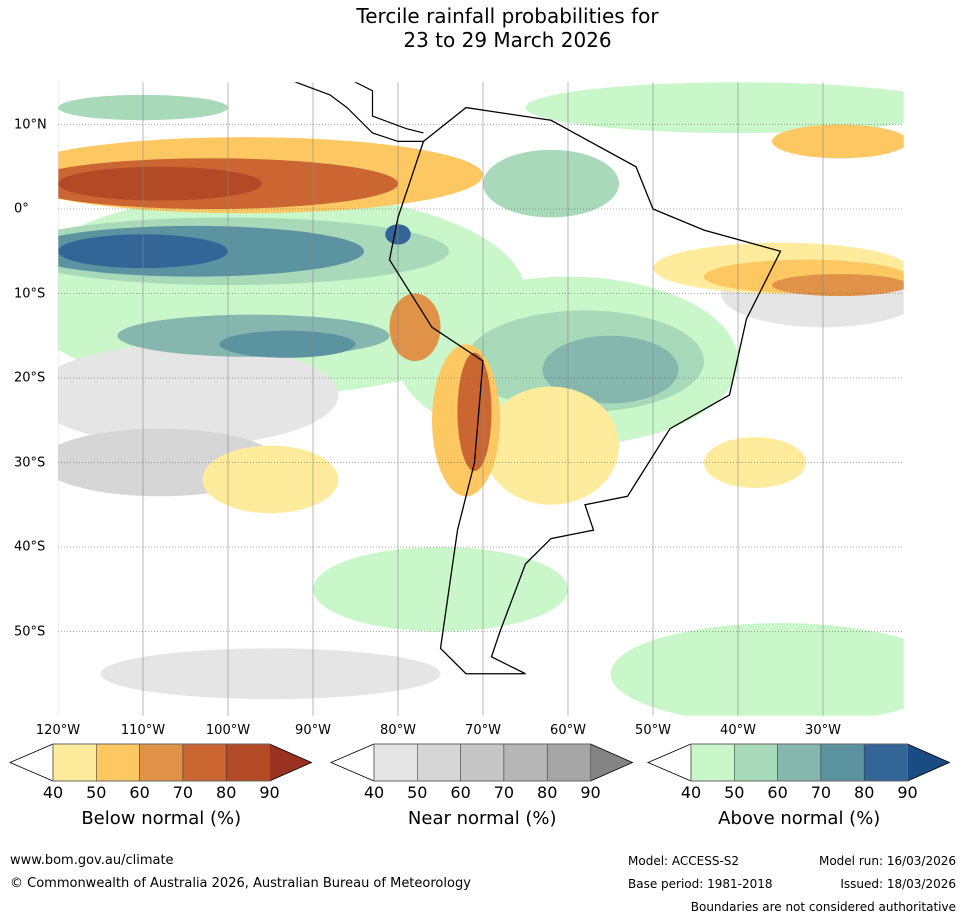 This screenshot has height=919, width=965. Describe the element at coordinates (887, 861) in the screenshot. I see `model-run-text: Model run: 16/03/2026` at that location.